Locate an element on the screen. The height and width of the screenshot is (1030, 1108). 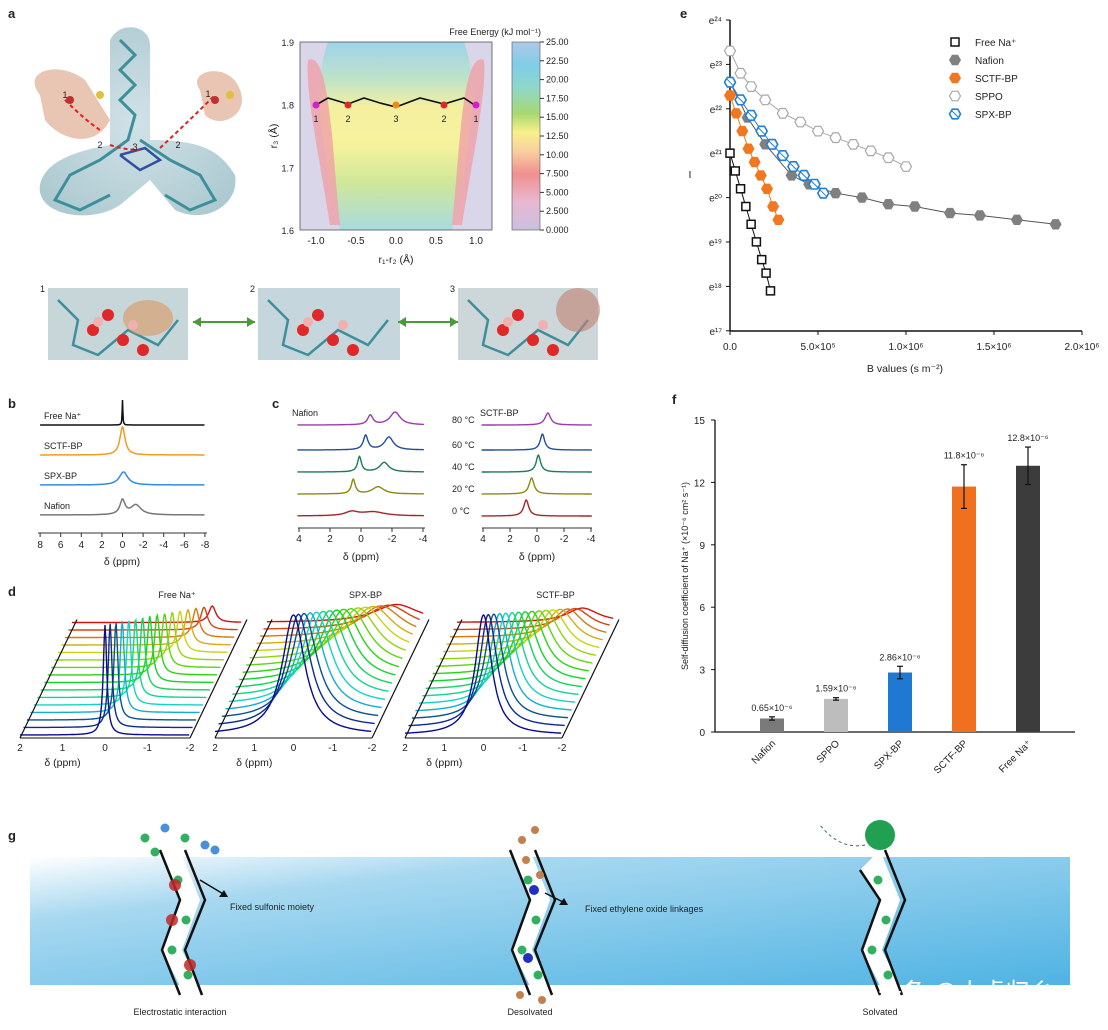
subplot-title: Free Na⁺ is located at coordinates (177, 595).